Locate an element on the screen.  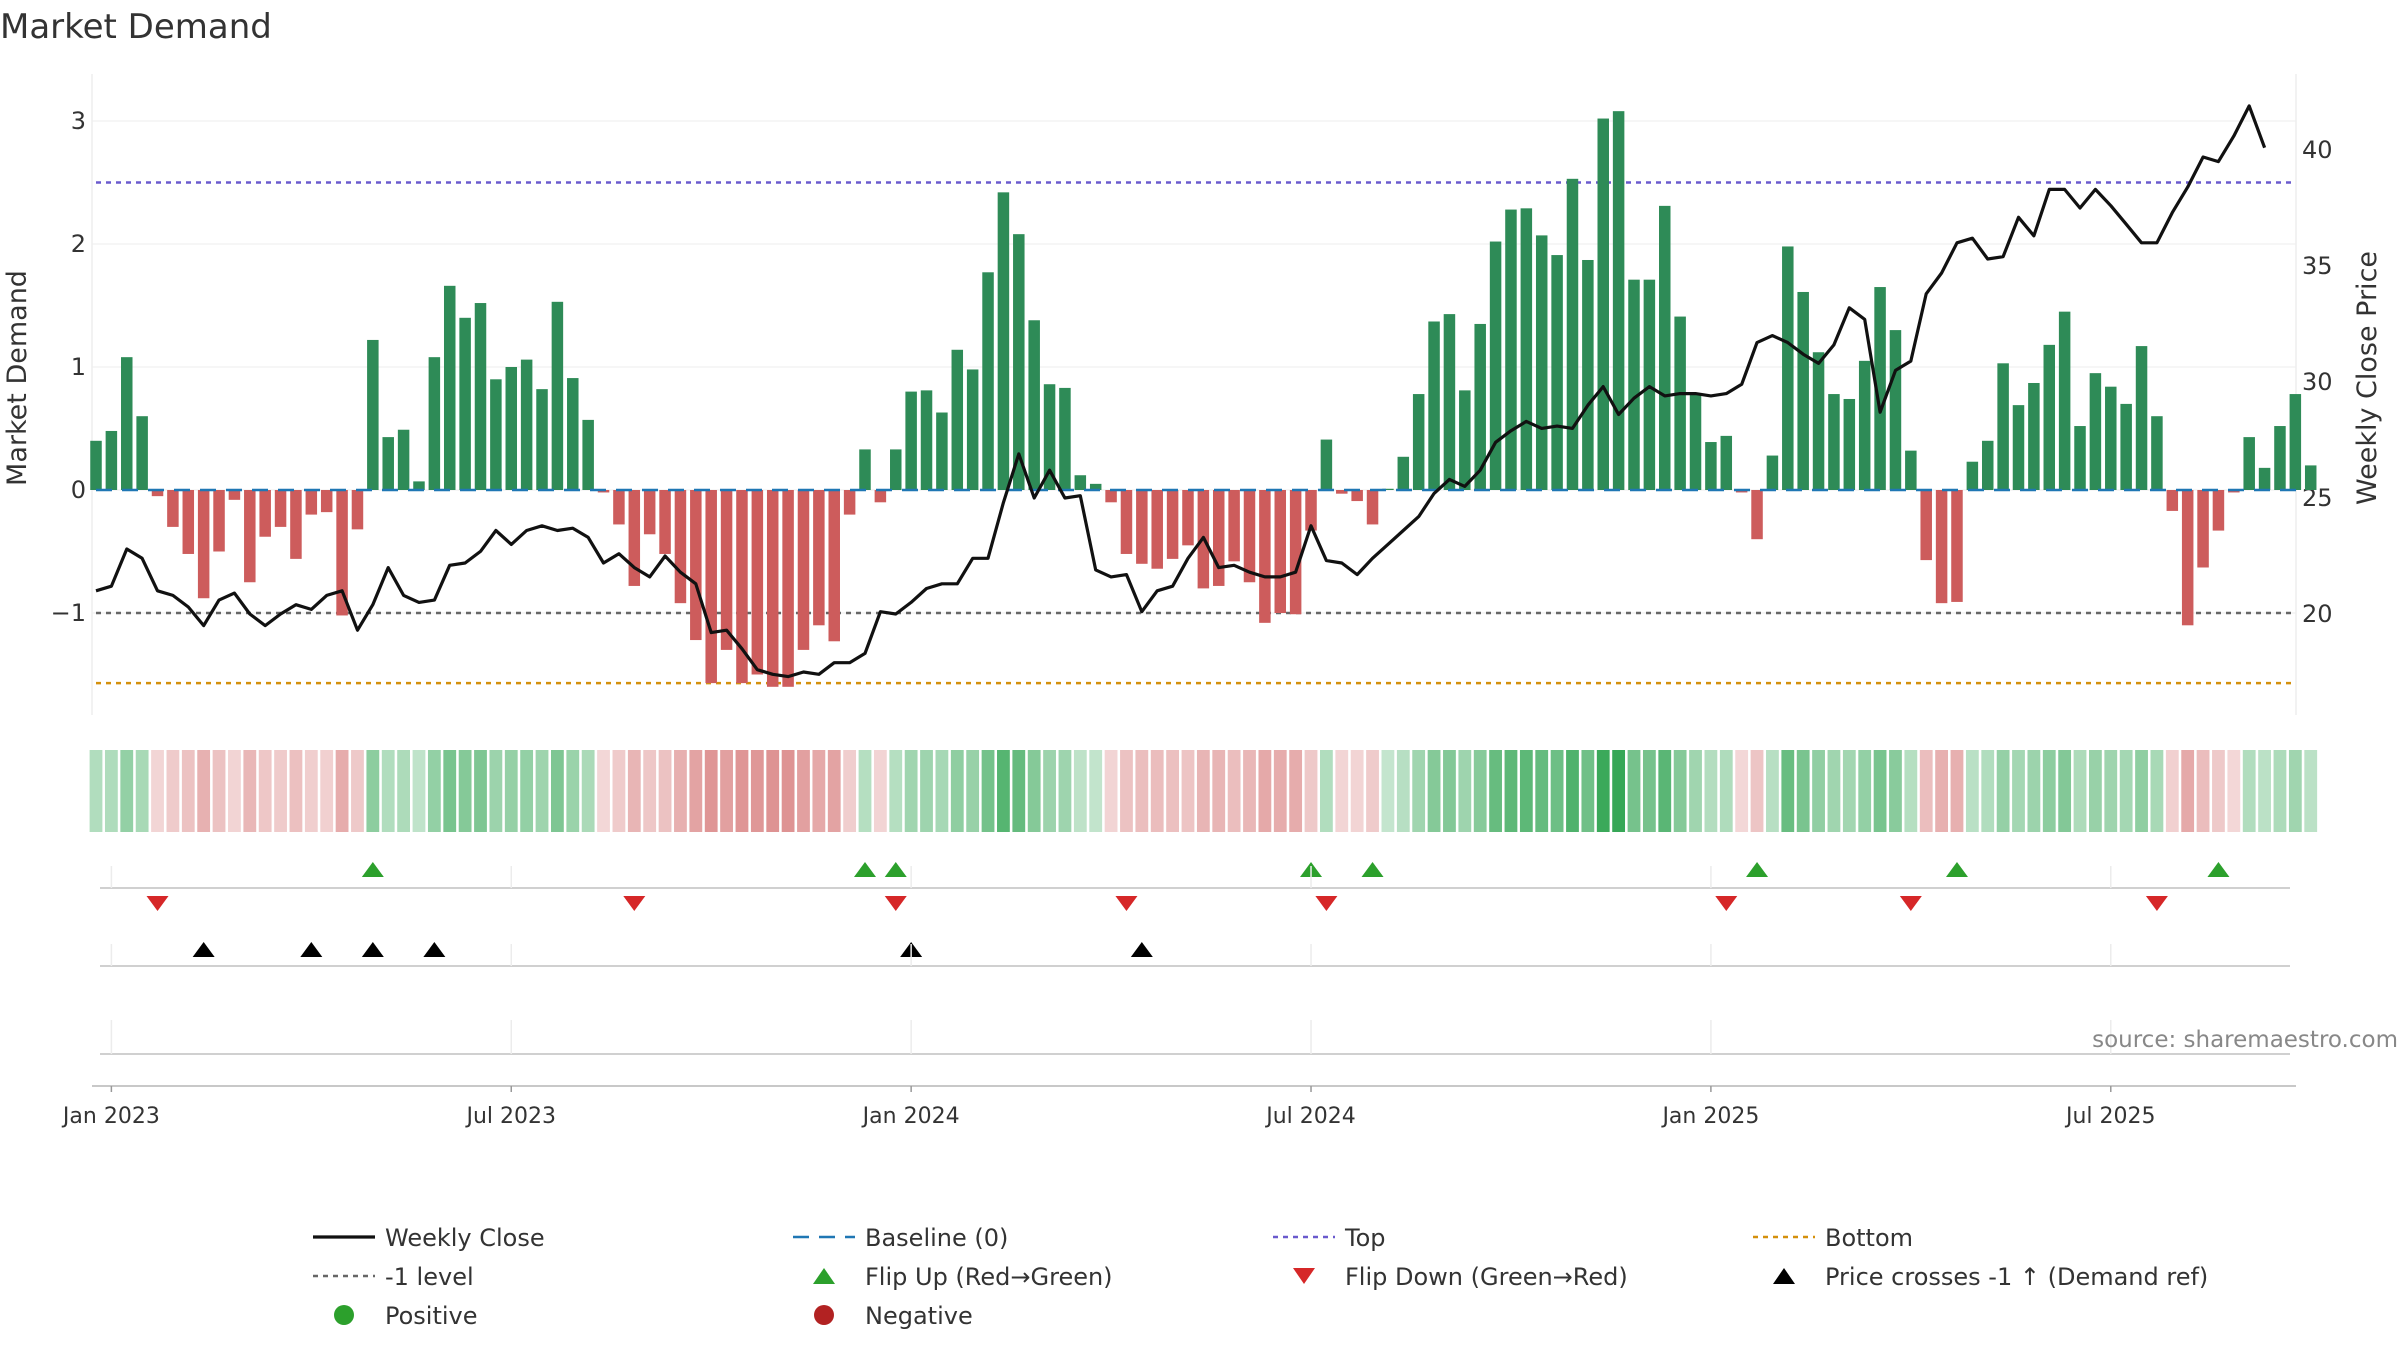
price-cross-marker is located at coordinates (311, 949).